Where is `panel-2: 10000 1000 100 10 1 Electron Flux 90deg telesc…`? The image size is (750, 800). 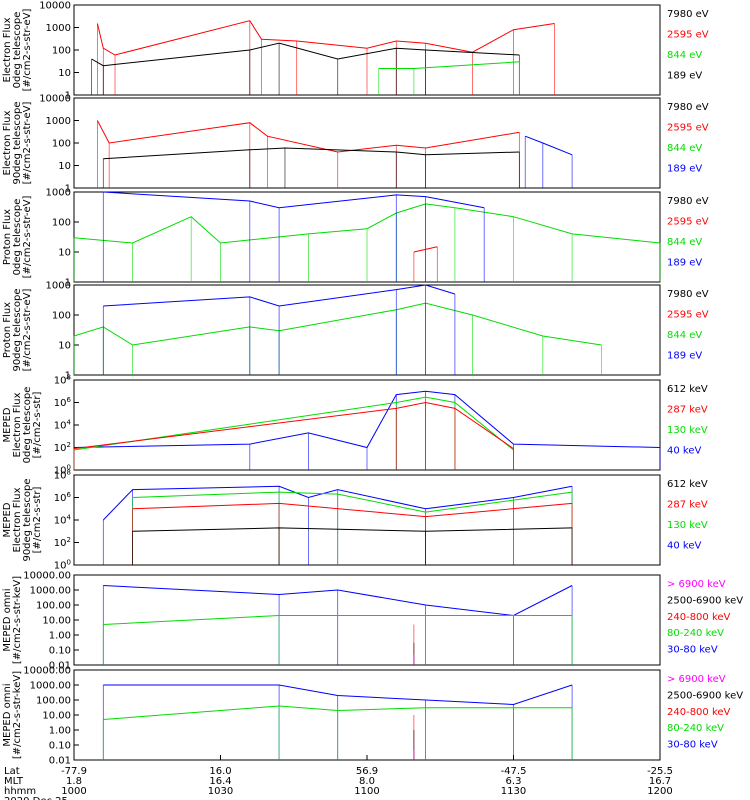
panel-2: 10000 1000 100 10 1 Electron Flux 90deg telesc… is located at coordinates (355, 144).